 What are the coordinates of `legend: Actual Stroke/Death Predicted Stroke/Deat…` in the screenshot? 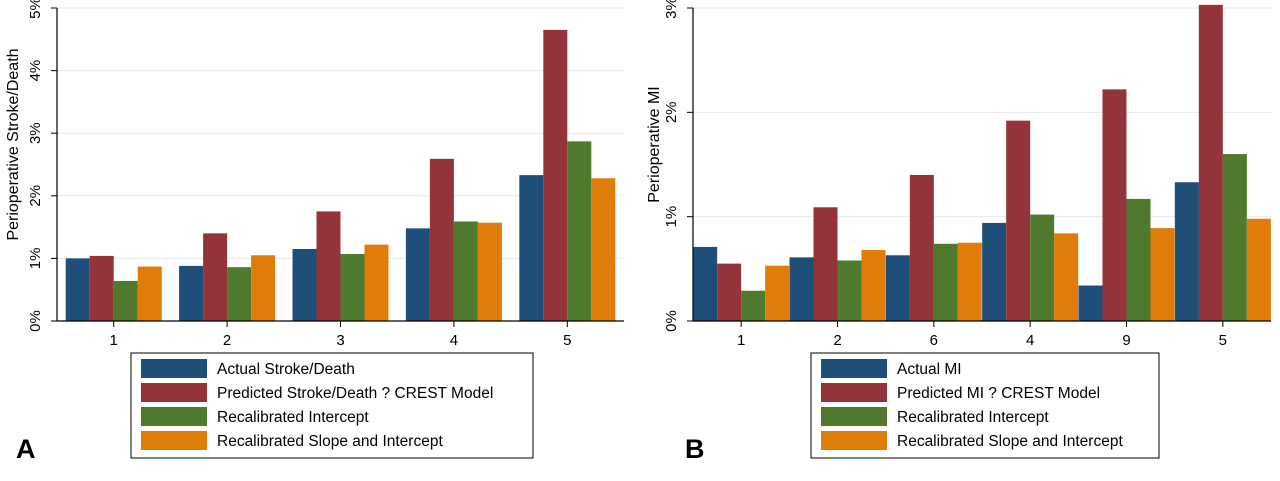 It's located at (332, 405).